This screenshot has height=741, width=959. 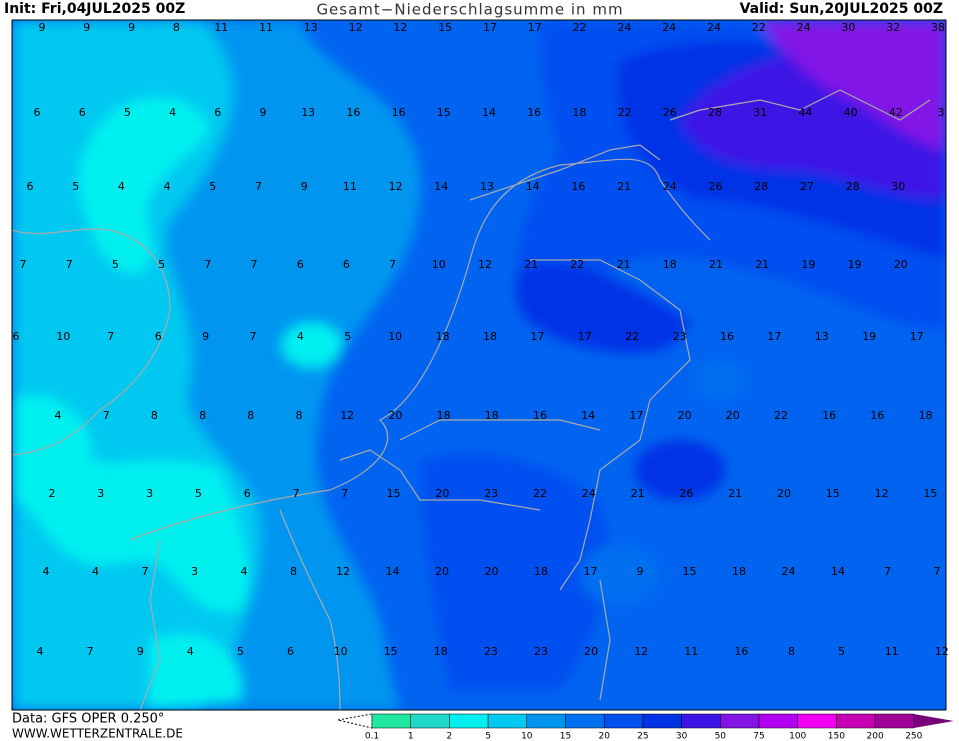 I want to click on data-source: Data: GFS OPER 0.250°, so click(x=88, y=719).